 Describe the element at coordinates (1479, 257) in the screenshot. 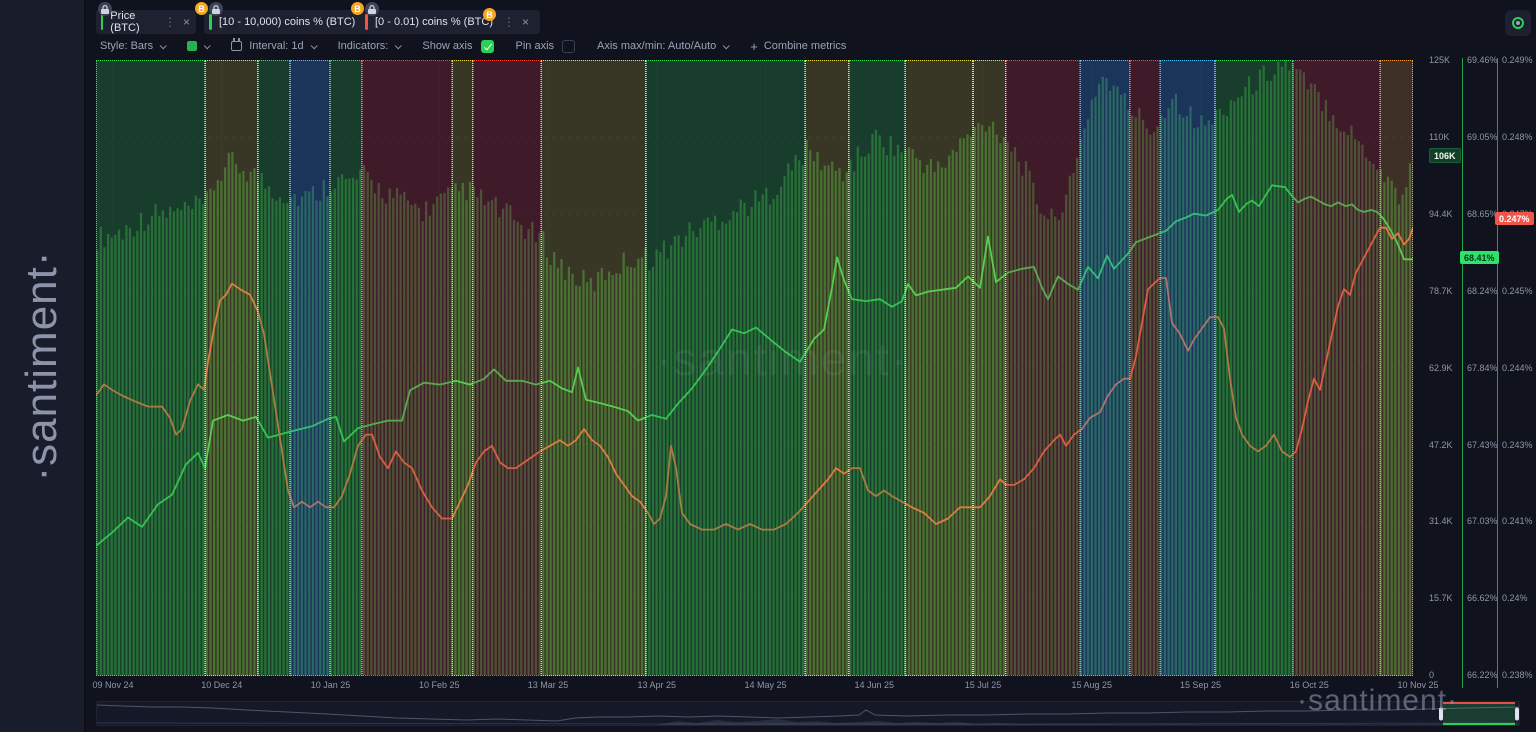

I see `current-green-value-badge: 68.41%` at that location.